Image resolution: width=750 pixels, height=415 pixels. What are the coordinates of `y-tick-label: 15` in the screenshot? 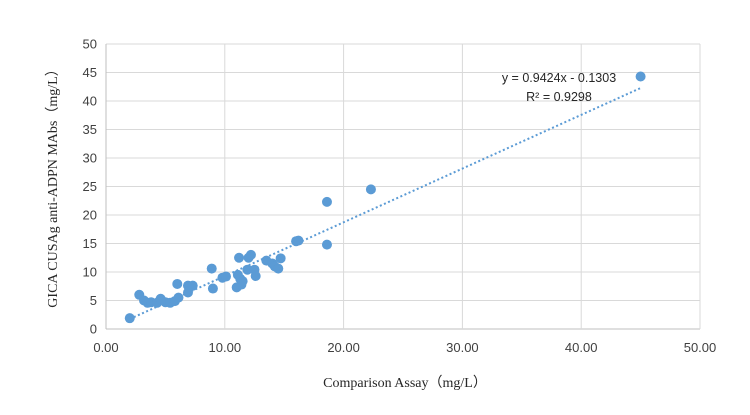 It's located at (90, 243).